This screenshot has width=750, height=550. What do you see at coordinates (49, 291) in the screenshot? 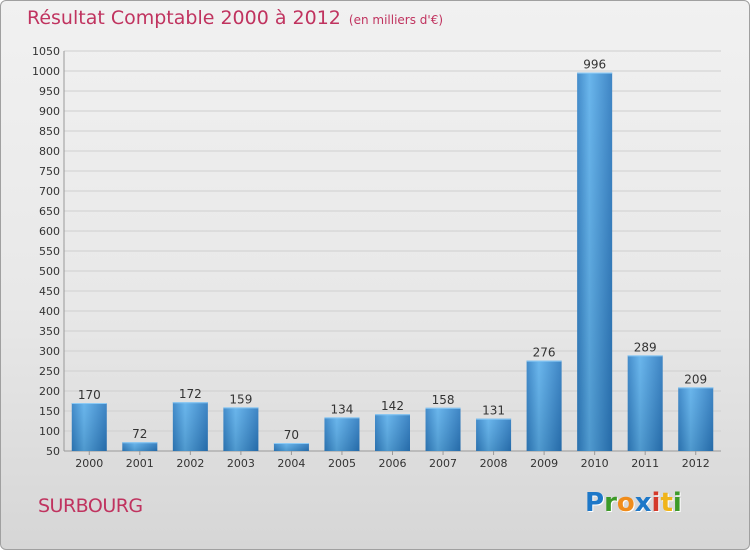
I see `y-tick-label: 450` at bounding box center [49, 291].